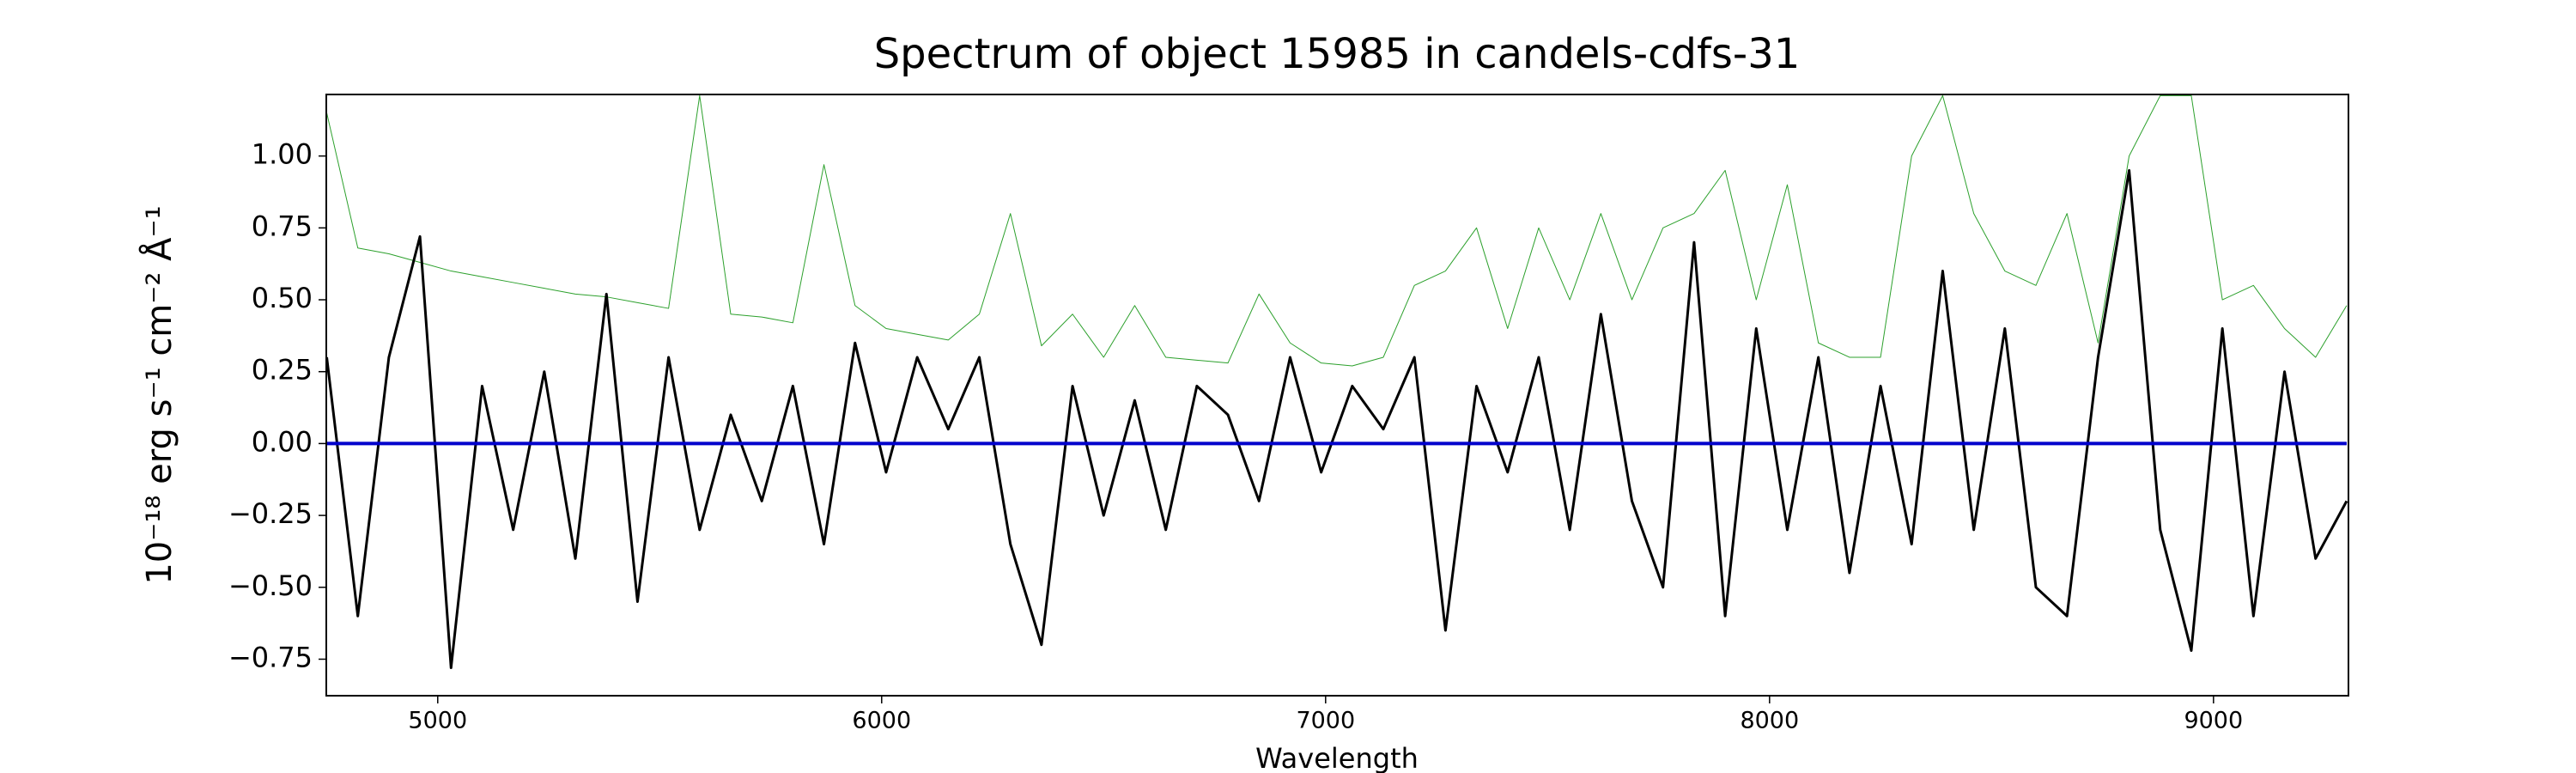 The height and width of the screenshot is (773, 2576). What do you see at coordinates (282, 226) in the screenshot?
I see `y-tick-label: 0.75` at bounding box center [282, 226].